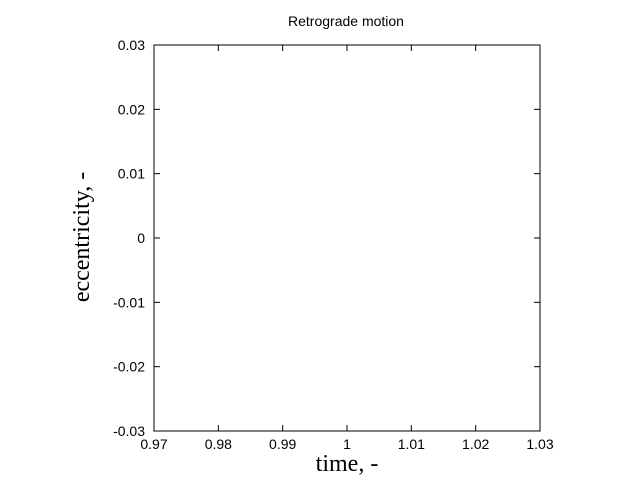 This screenshot has height=480, width=640. What do you see at coordinates (141, 238) in the screenshot?
I see `y-tick-label: 0` at bounding box center [141, 238].